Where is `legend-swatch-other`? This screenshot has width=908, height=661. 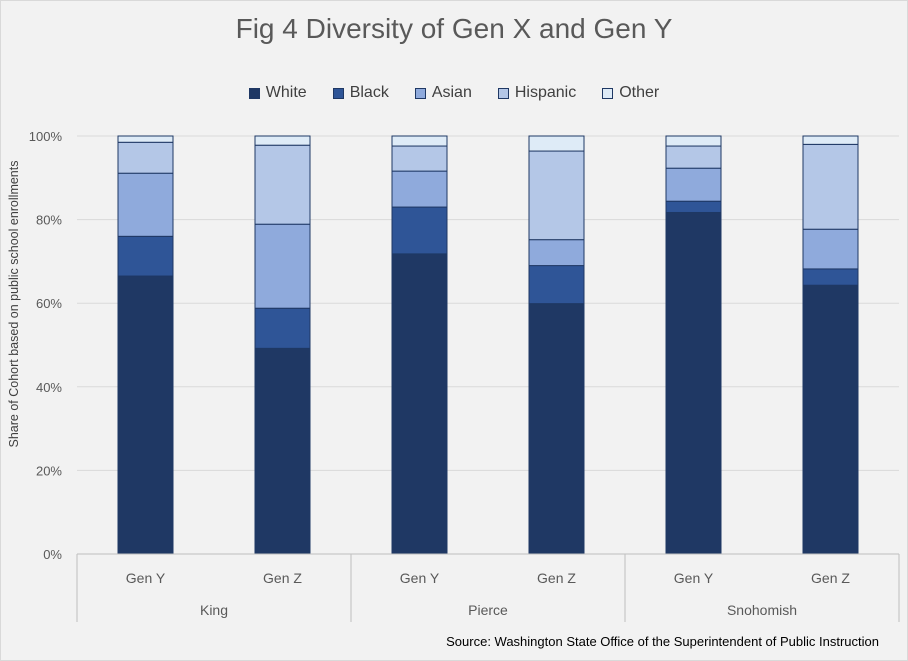
legend-swatch-other is located at coordinates (608, 93).